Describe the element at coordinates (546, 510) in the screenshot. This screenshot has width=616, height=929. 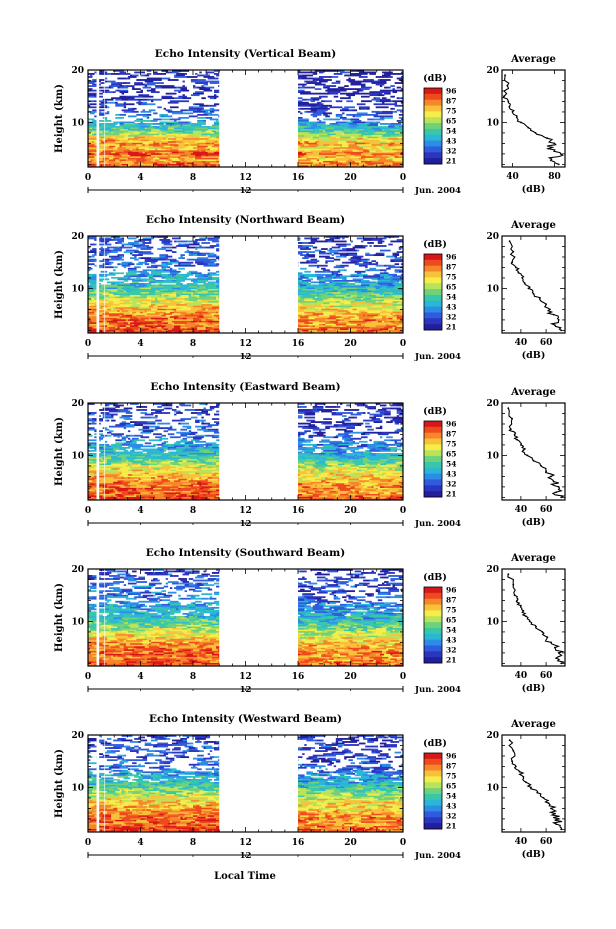
I see `average-x-tick-label: 60` at that location.